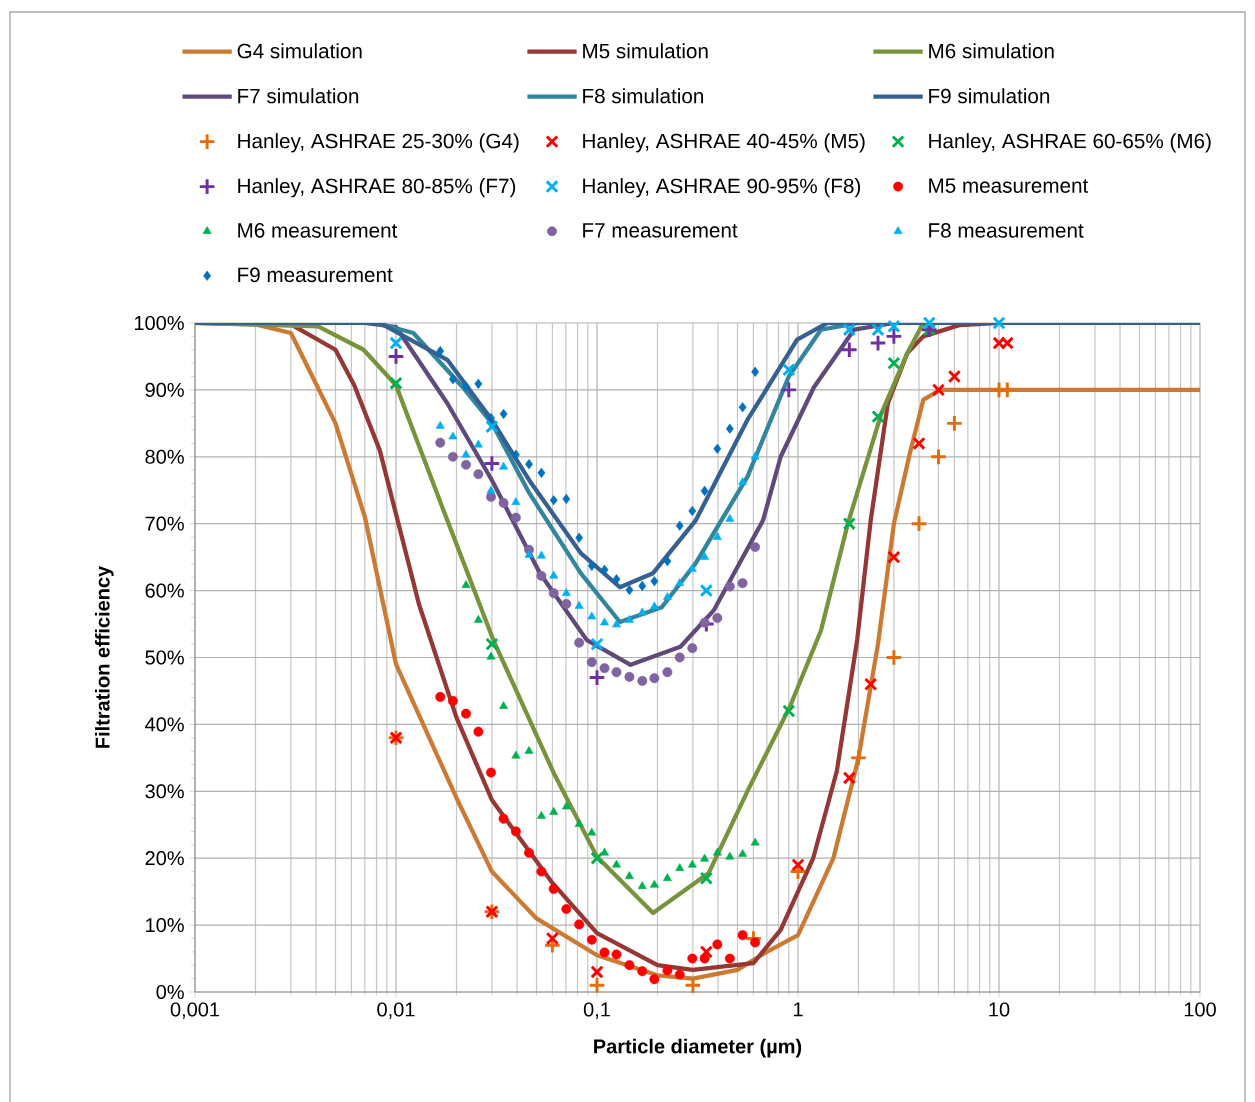  What do you see at coordinates (724, 143) in the screenshot?
I see `legend-label: Hanley, ASHRAE 40-45% (M5)` at bounding box center [724, 143].